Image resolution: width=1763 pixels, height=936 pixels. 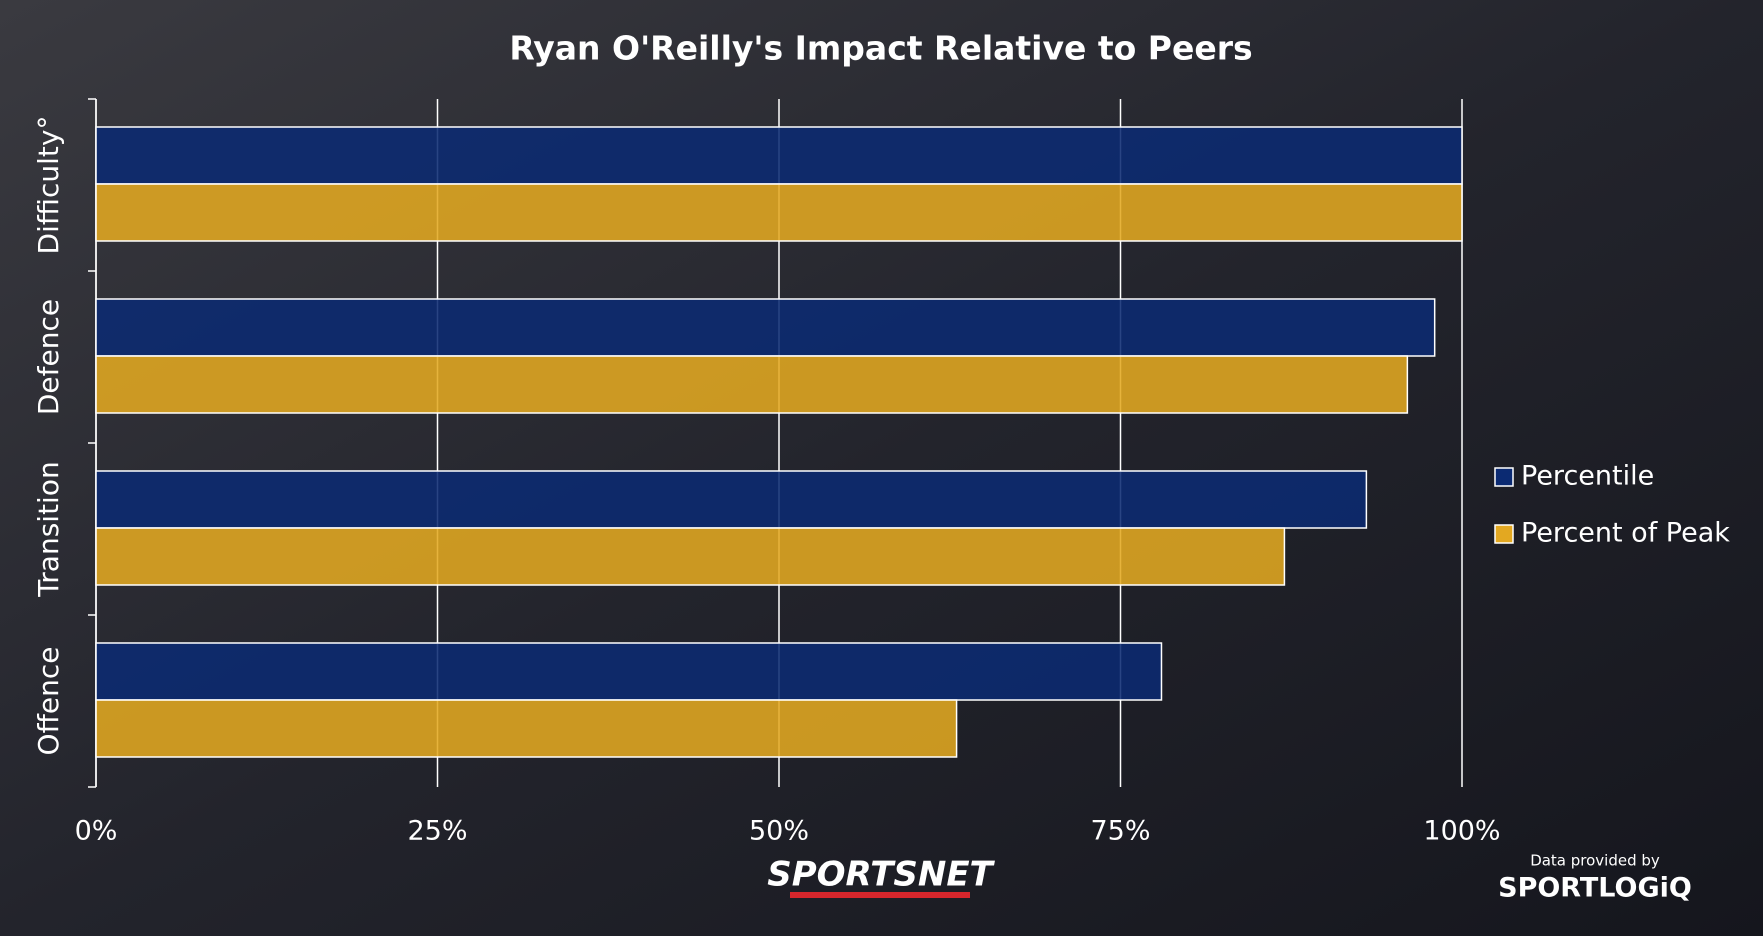 What do you see at coordinates (96, 831) in the screenshot?
I see `x-tick-label: 0%` at bounding box center [96, 831].